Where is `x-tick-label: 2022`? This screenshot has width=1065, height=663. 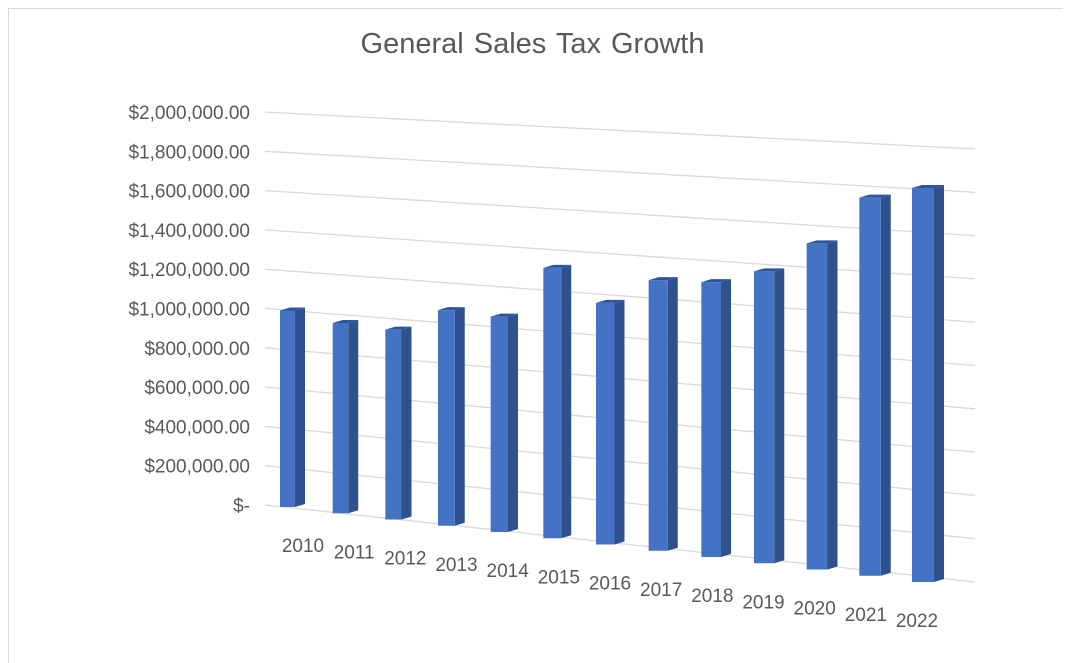 x-tick-label: 2022 is located at coordinates (917, 621).